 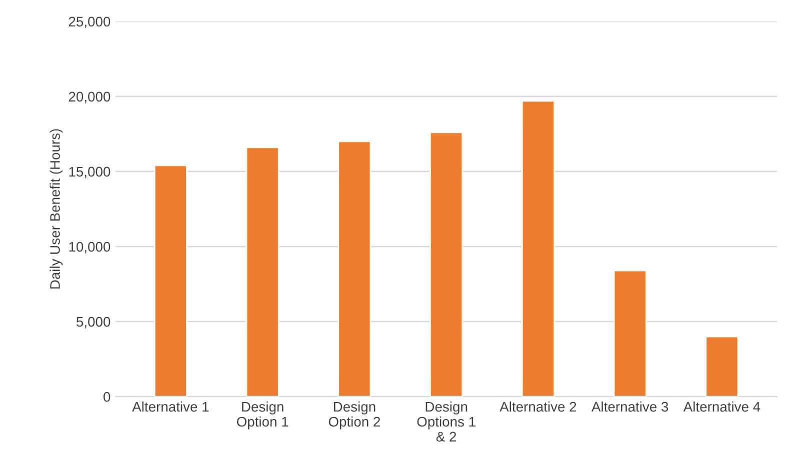 I want to click on x-tick-label: Design Option 2, so click(x=354, y=415).